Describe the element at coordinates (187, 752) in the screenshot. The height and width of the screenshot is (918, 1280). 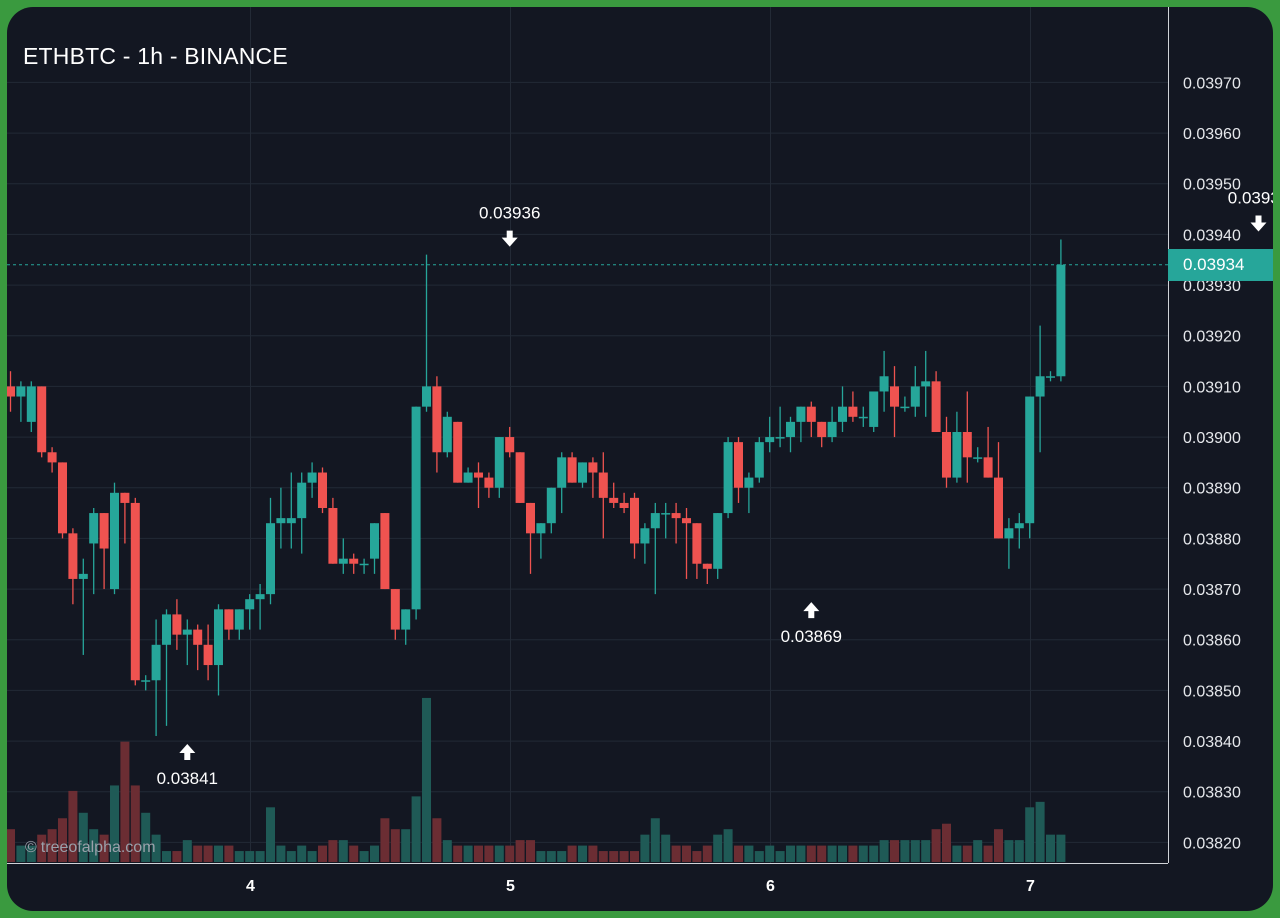
I see `up-arrow-icon` at that location.